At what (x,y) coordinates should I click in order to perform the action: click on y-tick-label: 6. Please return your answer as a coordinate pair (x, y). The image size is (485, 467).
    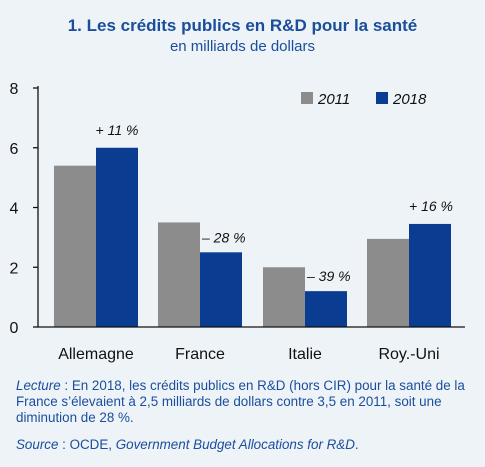
    Looking at the image, I should click on (14, 149).